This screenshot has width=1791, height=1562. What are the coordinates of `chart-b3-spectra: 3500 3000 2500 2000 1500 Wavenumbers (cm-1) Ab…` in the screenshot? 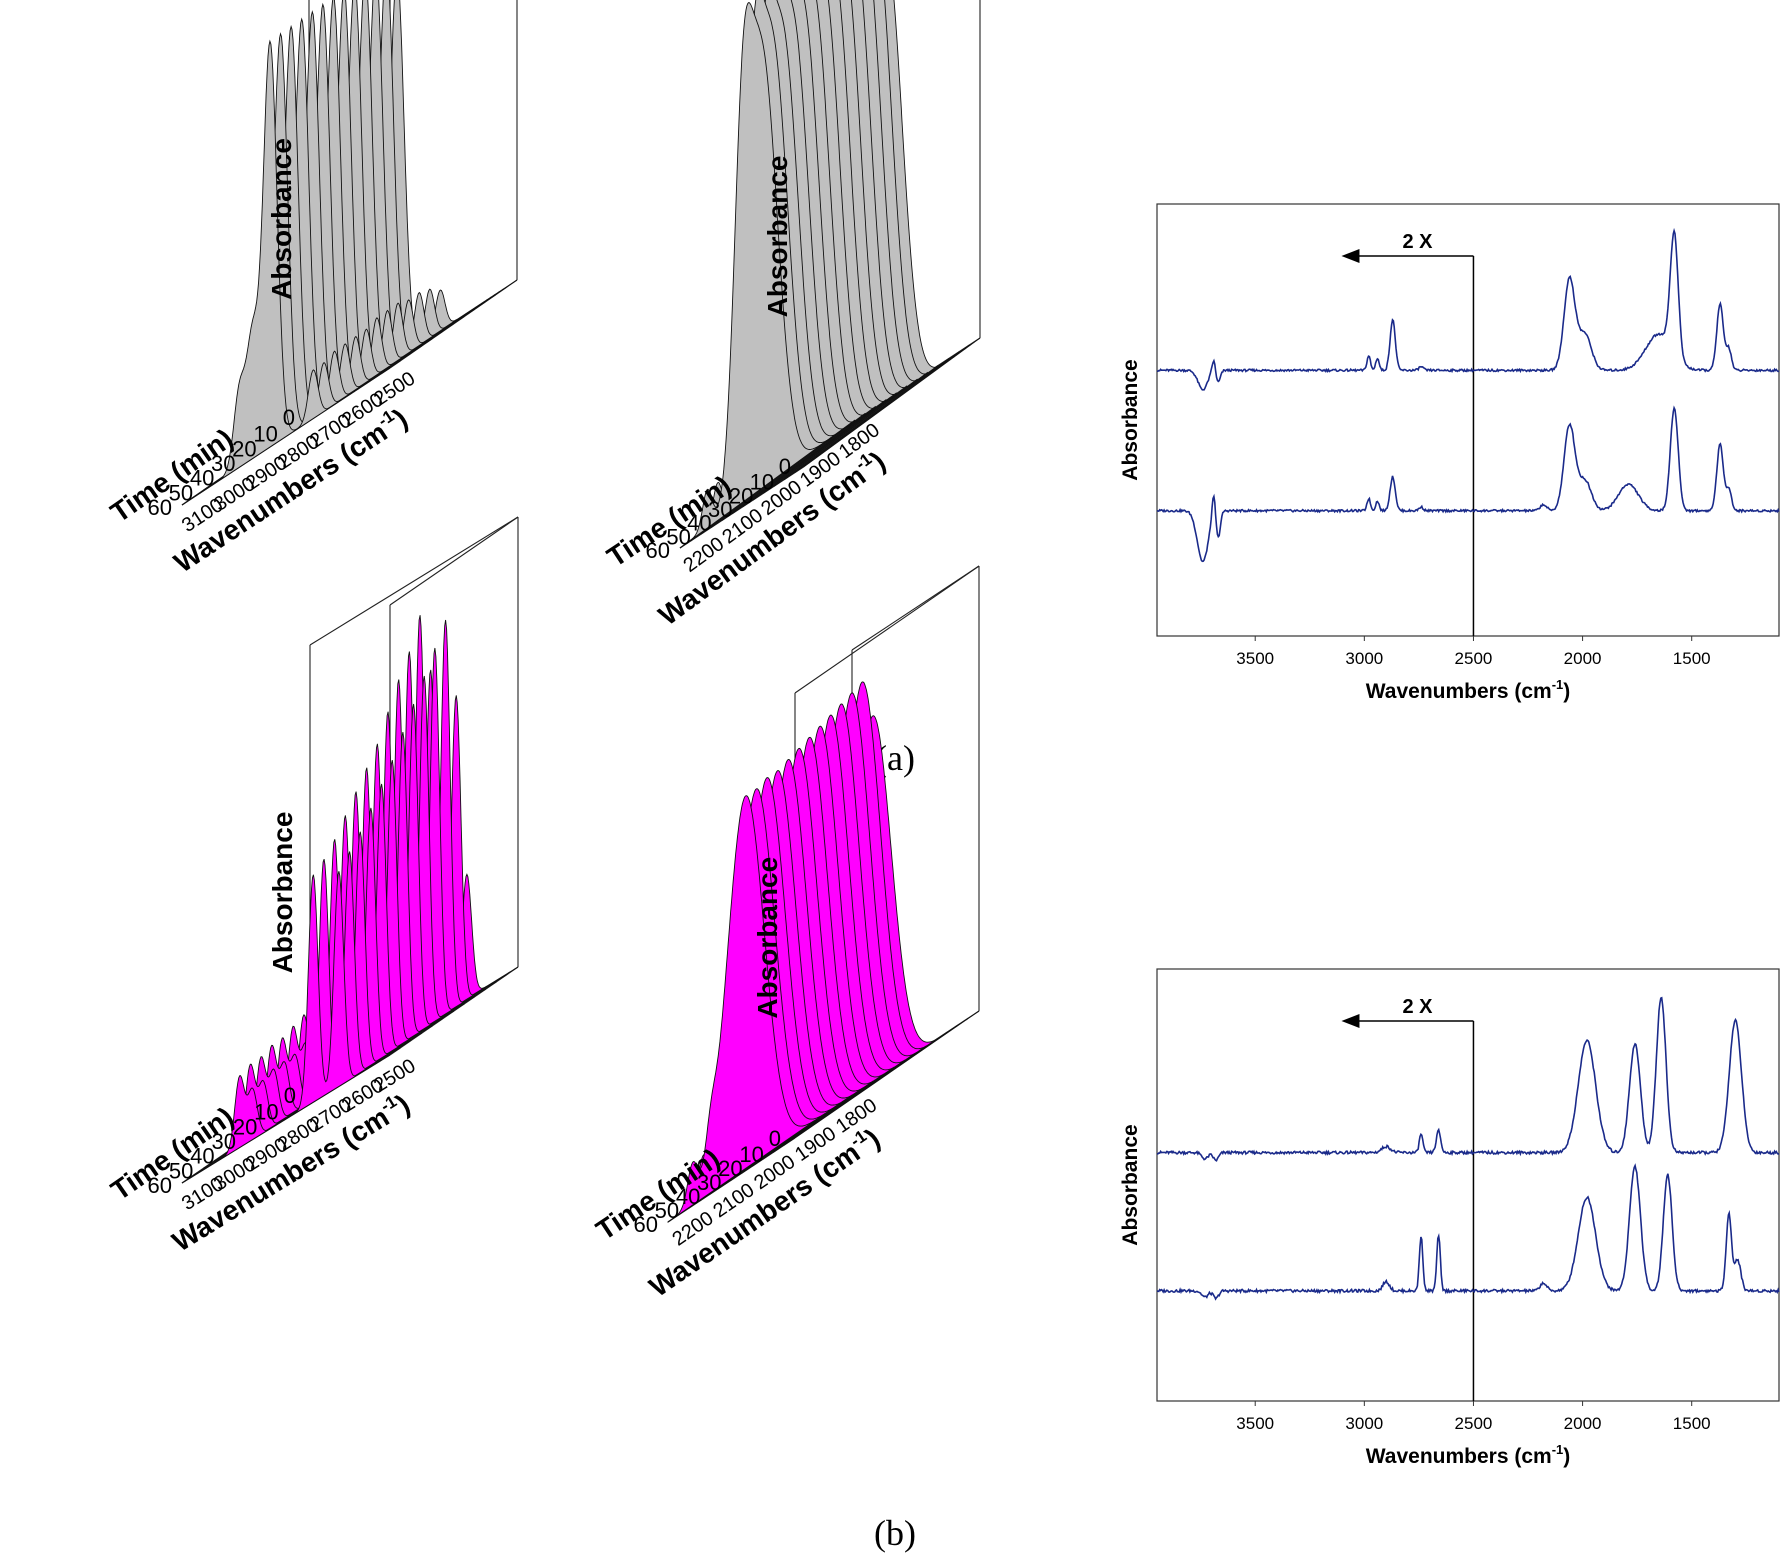 It's located at (1449, 1218).